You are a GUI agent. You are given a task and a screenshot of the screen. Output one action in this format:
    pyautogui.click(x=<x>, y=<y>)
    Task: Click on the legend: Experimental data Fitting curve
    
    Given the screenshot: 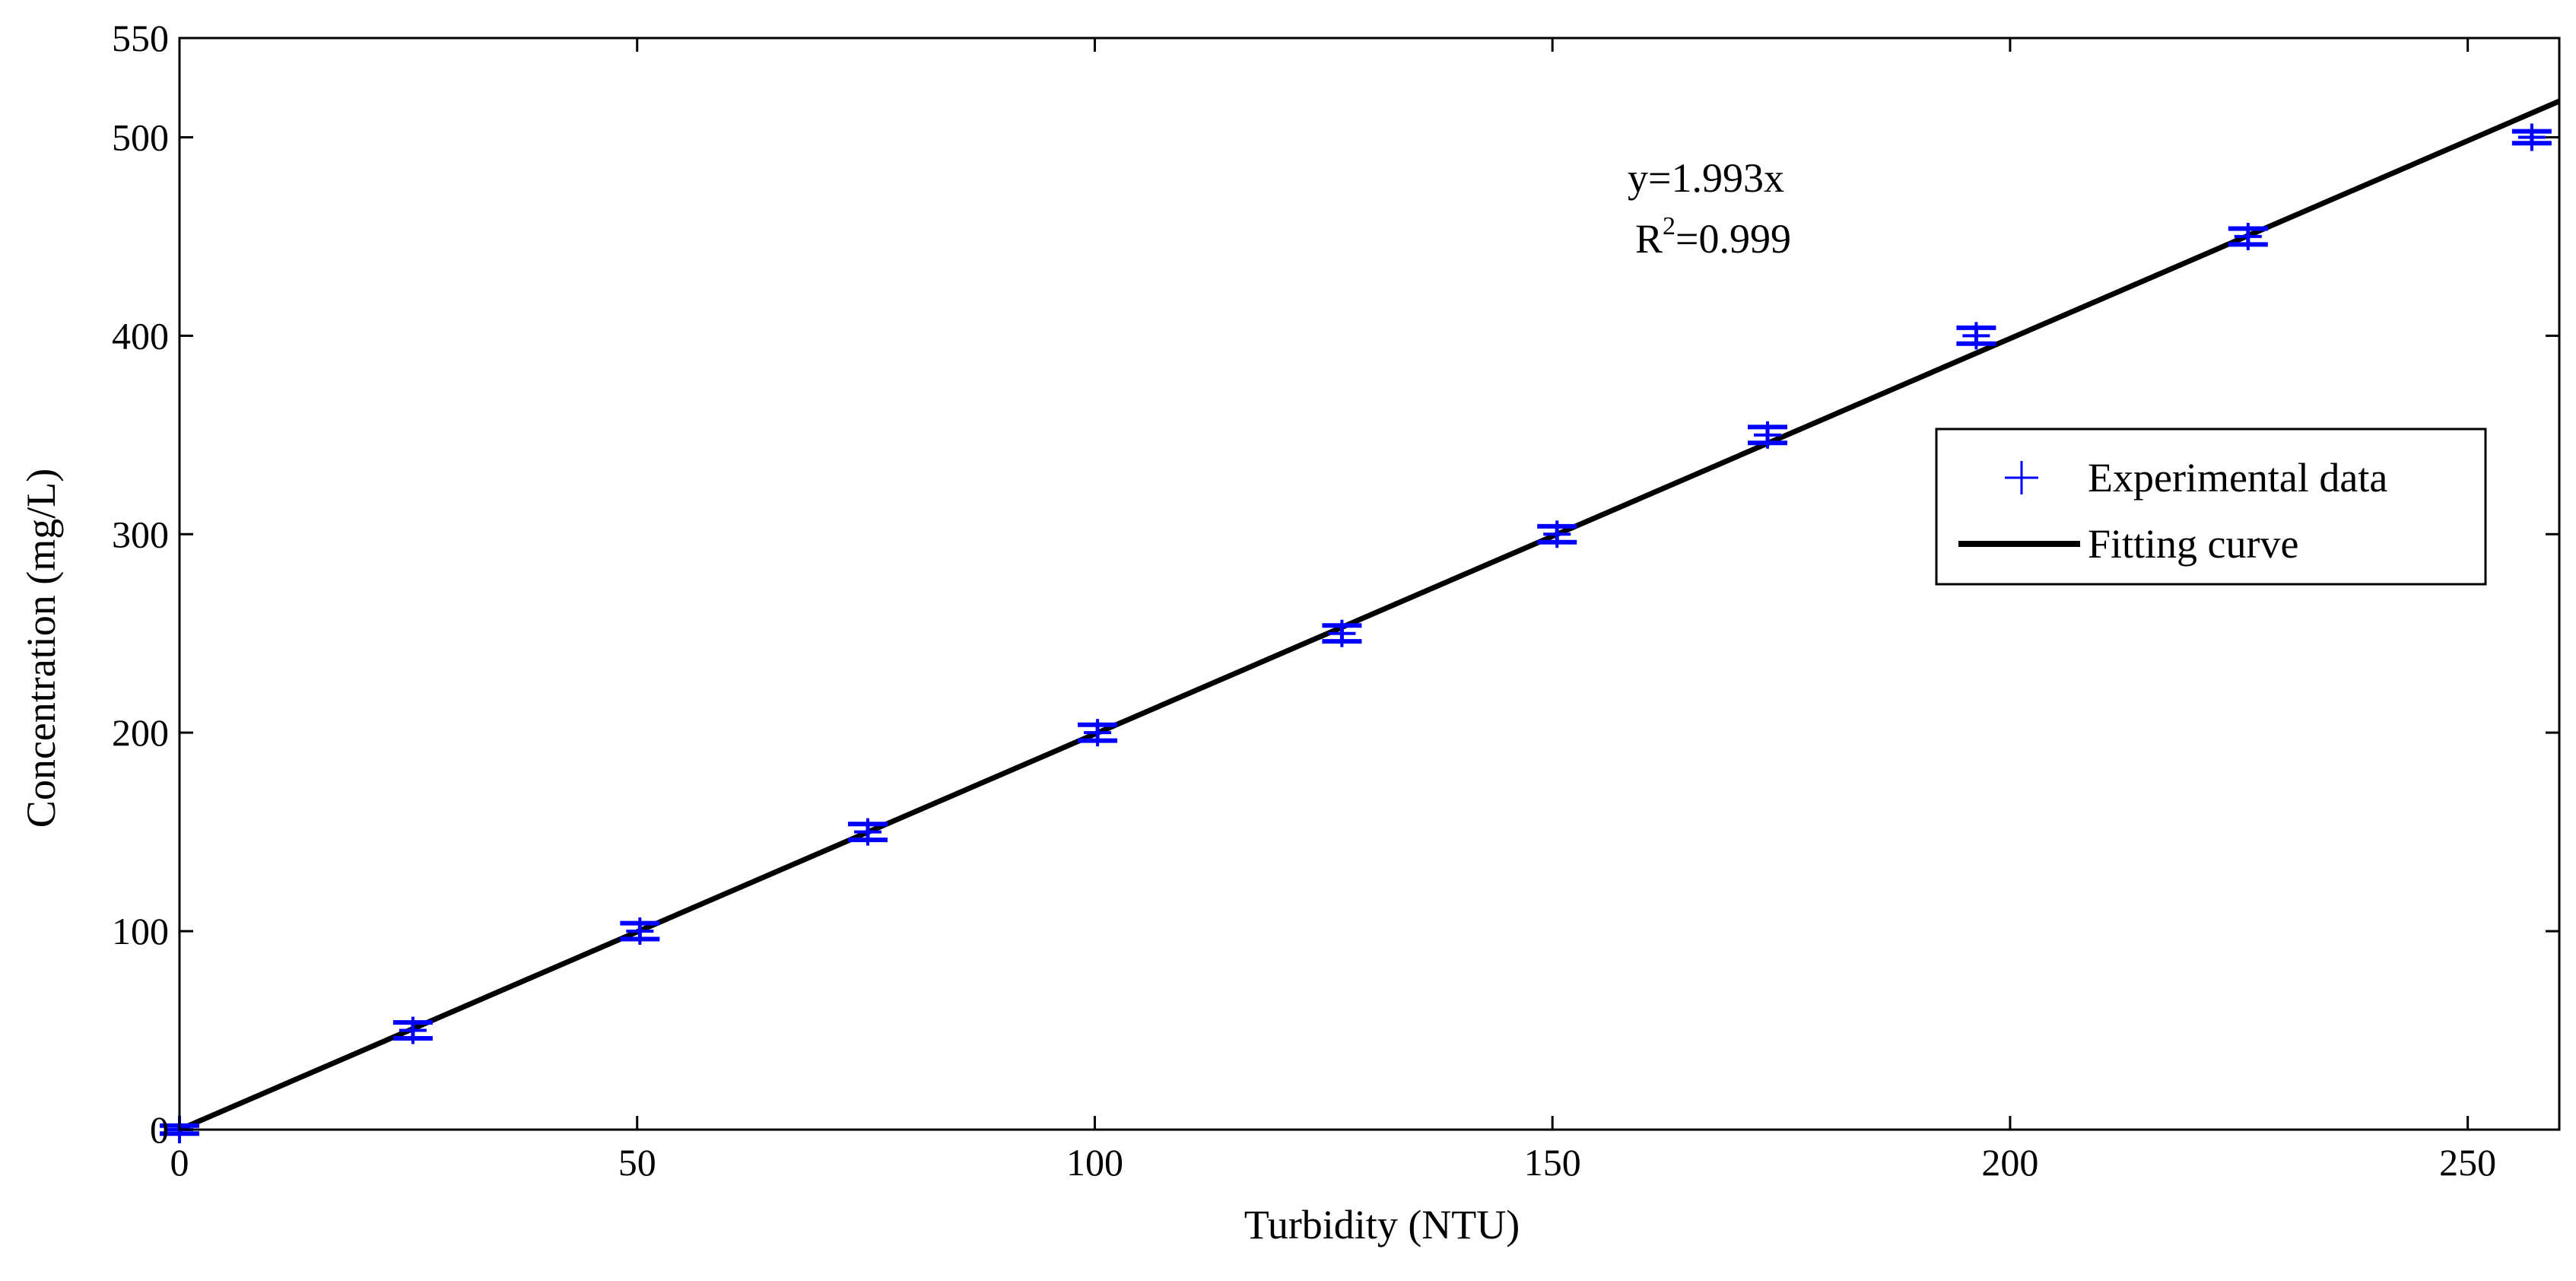 What is the action you would take?
    pyautogui.click(x=2211, y=507)
    